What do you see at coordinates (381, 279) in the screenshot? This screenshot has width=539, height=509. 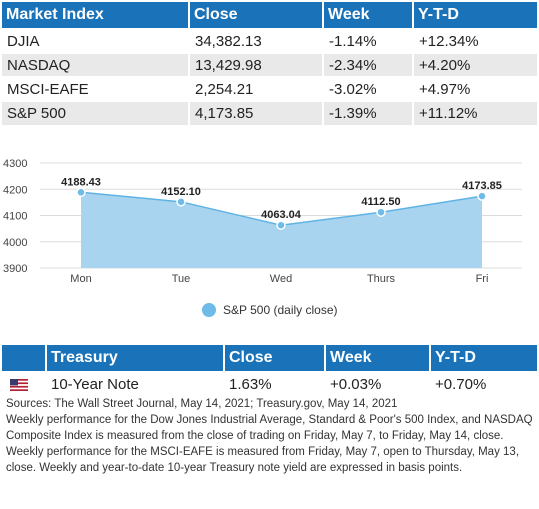 I see `x-tick-label: Thurs` at bounding box center [381, 279].